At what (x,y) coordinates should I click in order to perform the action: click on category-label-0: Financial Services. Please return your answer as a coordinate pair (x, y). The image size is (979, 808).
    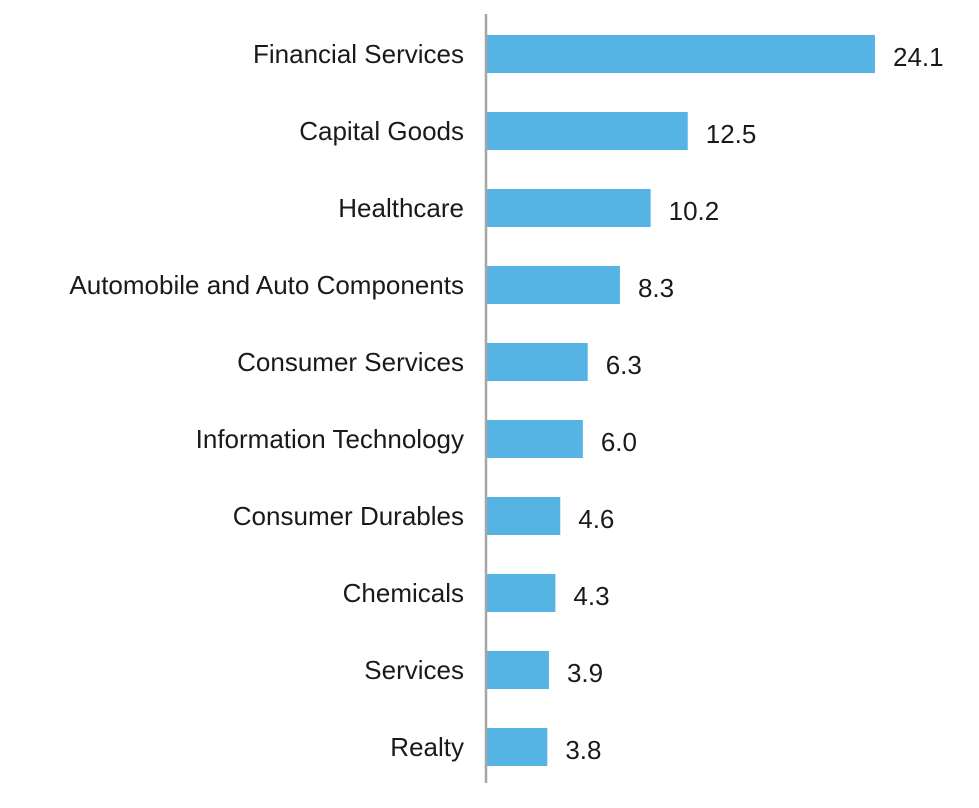
    Looking at the image, I should click on (358, 54).